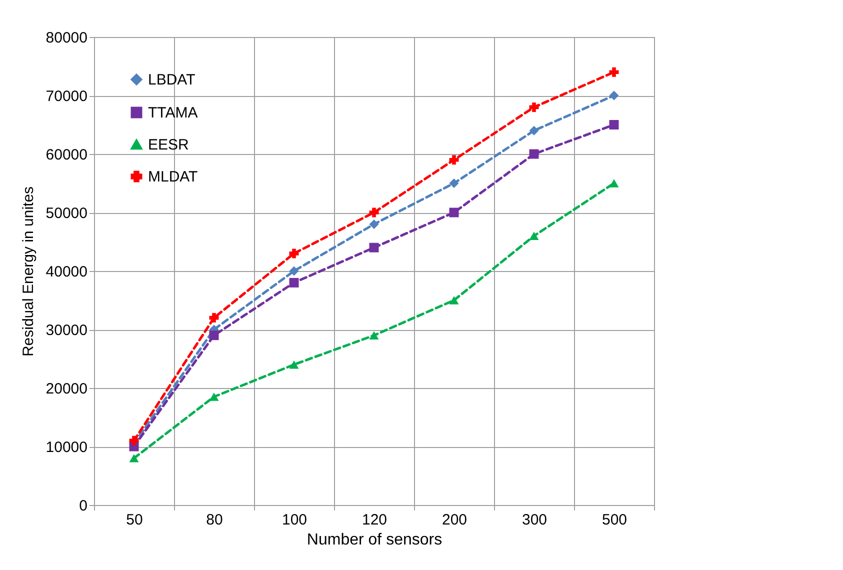 The height and width of the screenshot is (570, 843). I want to click on x-tick-label: 500, so click(615, 520).